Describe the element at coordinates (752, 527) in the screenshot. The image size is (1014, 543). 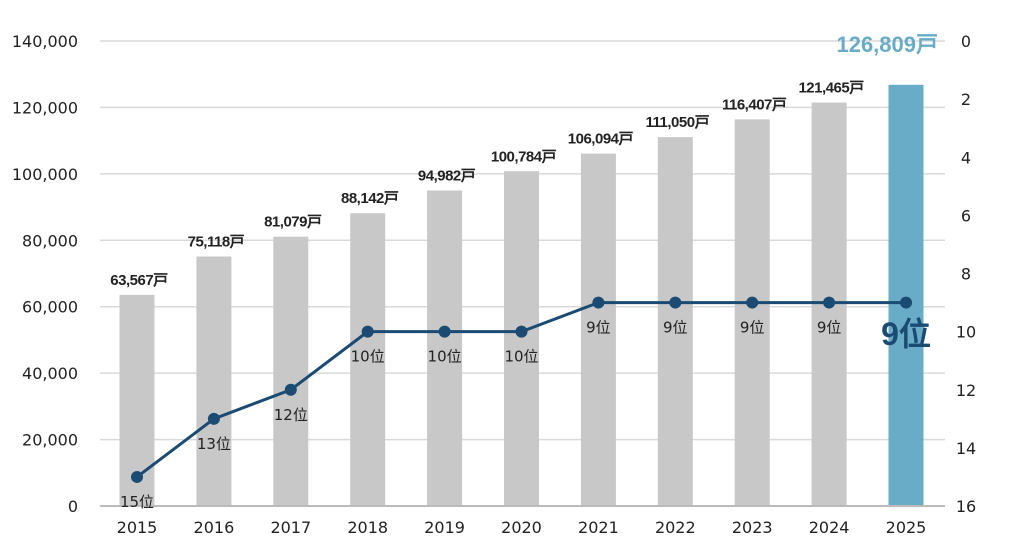
I see `x-axis-tick: 2023` at that location.